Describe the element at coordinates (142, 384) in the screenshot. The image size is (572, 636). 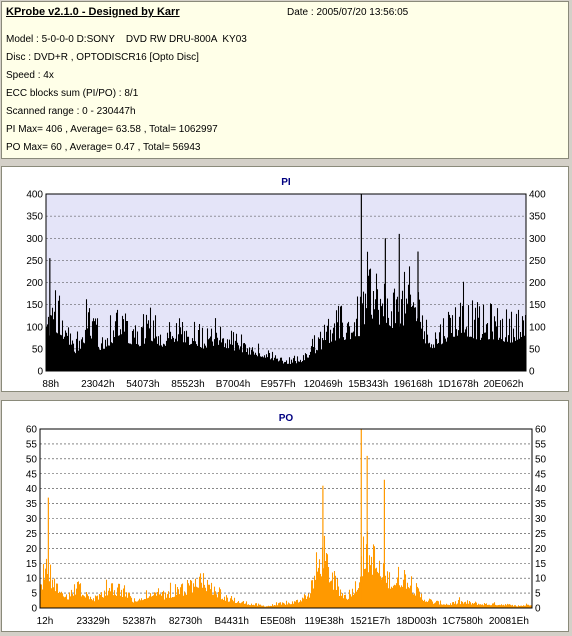
I see `x-tick-label: 54073h` at that location.